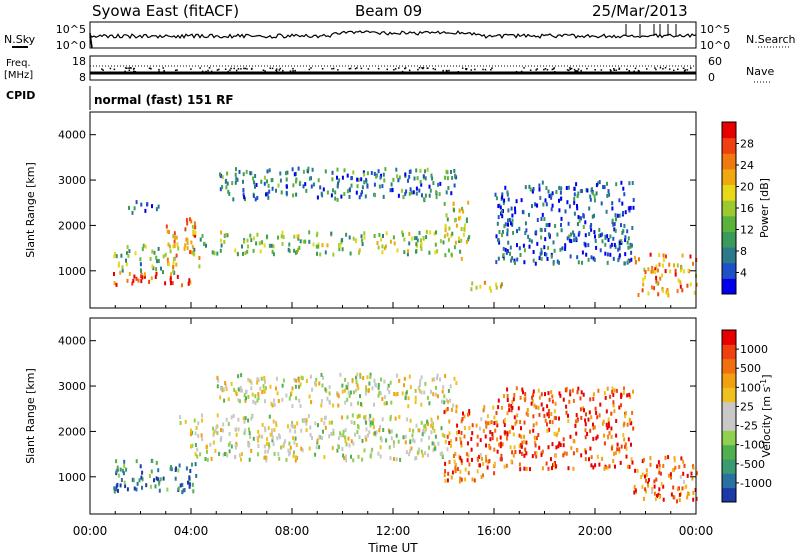 This screenshot has height=554, width=800. Describe the element at coordinates (292, 531) in the screenshot. I see `x-tick-label: 08:00` at that location.